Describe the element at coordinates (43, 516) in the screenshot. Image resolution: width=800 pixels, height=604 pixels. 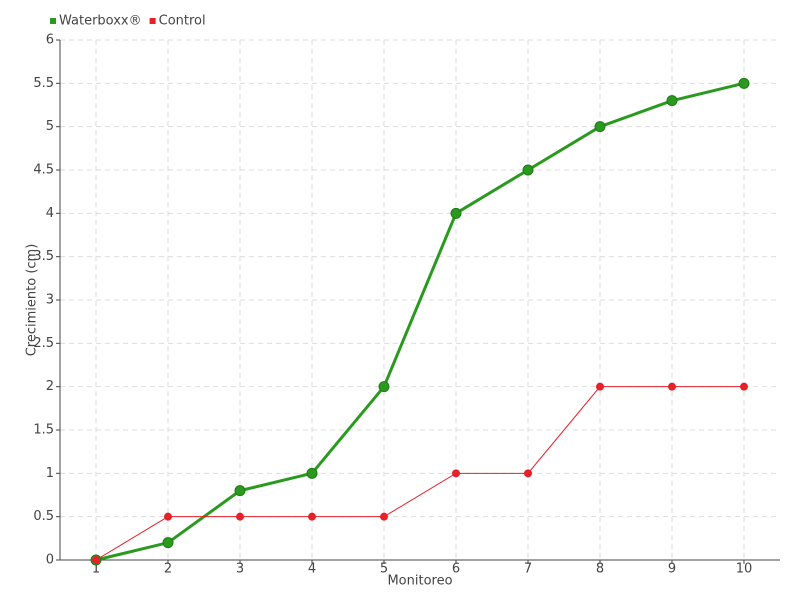
I see `y-tick-label: 0.5` at that location.